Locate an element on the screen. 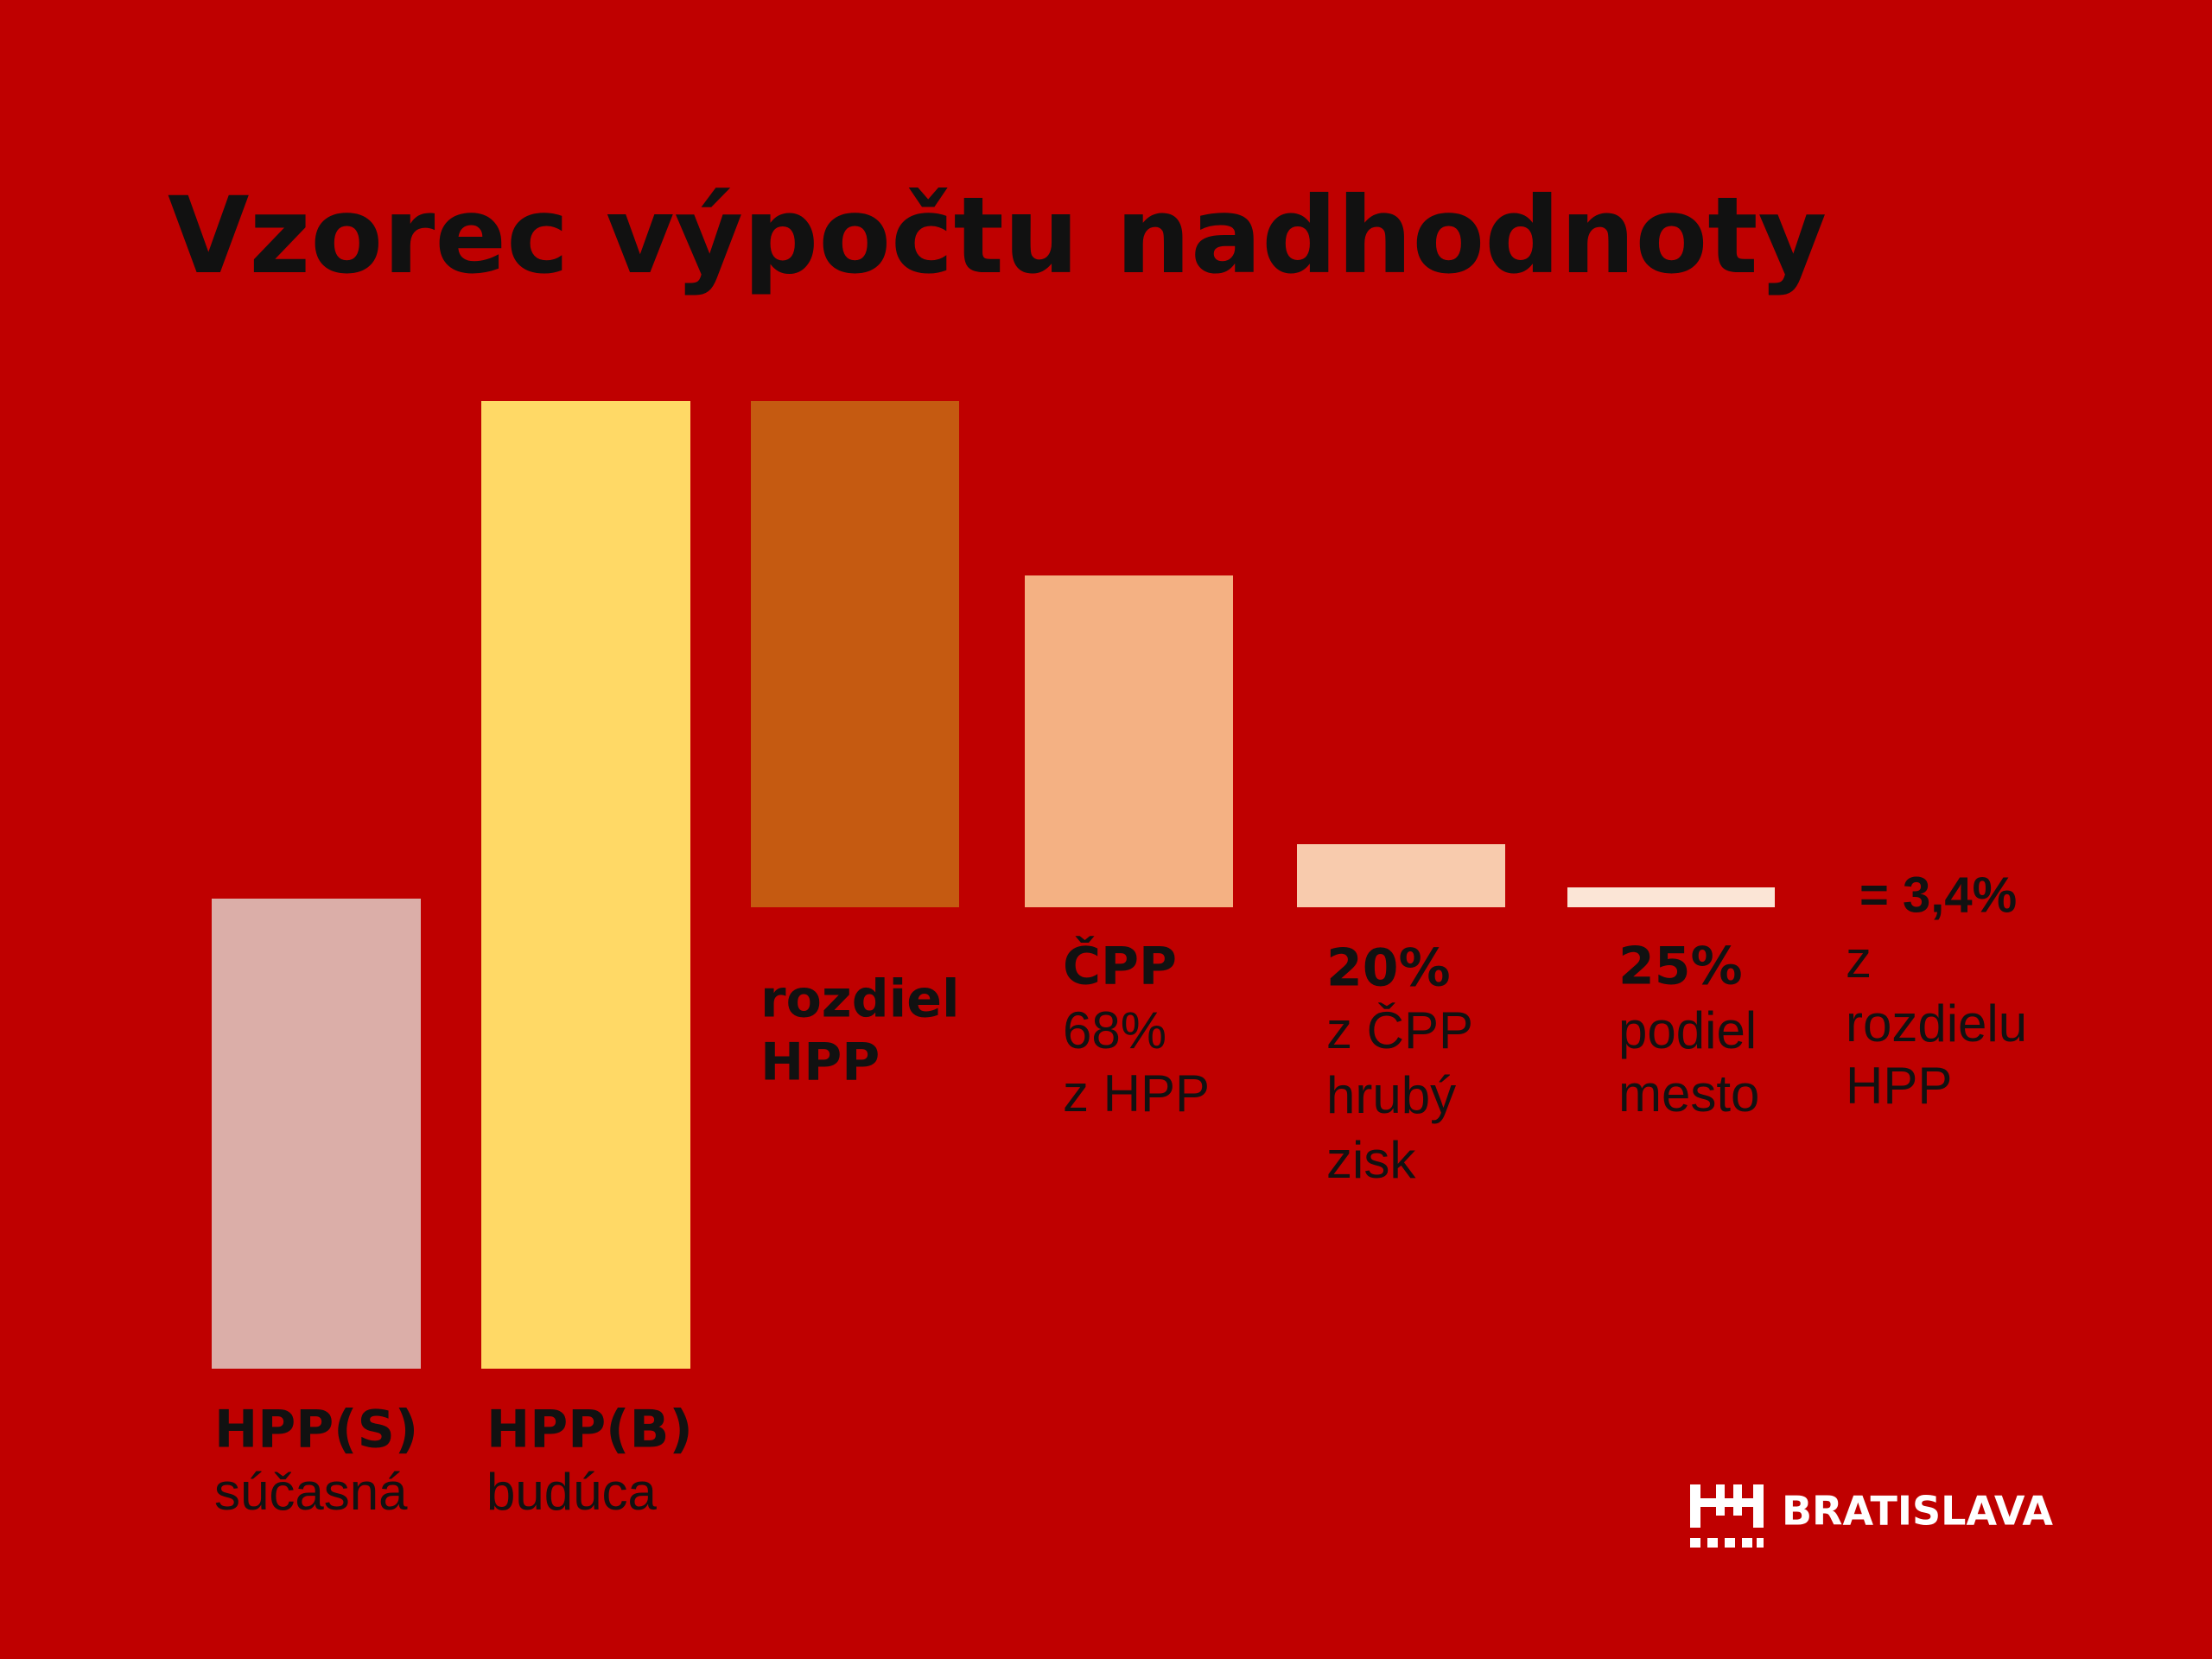  column-heading: HPP(S) is located at coordinates (316, 1430).